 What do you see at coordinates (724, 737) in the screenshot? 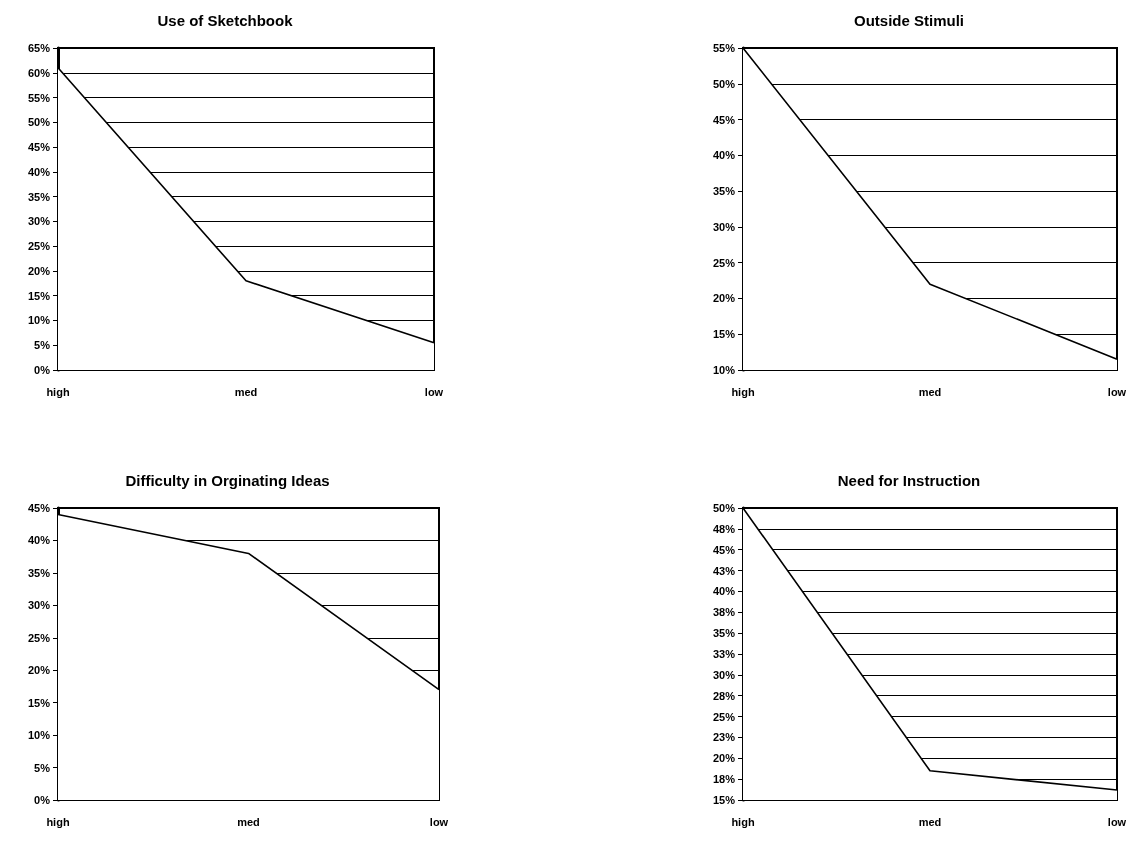
I see `y-tick-label: 23%` at bounding box center [724, 737].